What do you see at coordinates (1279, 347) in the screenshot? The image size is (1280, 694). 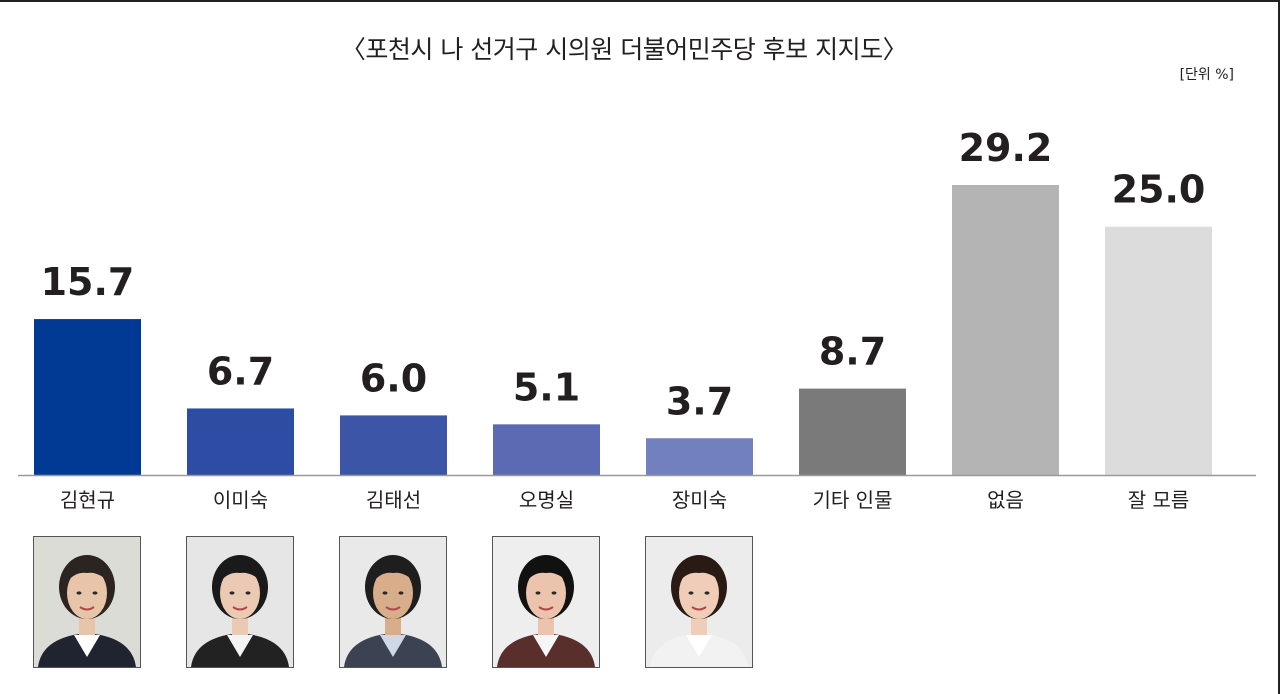 I see `frame-right-border` at bounding box center [1279, 347].